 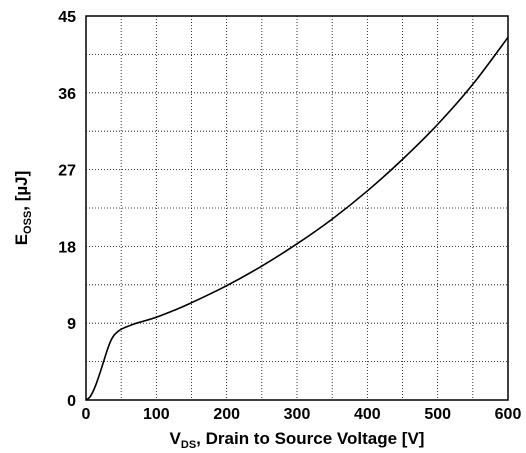 I want to click on x-tick-labels: 0 100 200 300 400 500 600, so click(x=302, y=414).